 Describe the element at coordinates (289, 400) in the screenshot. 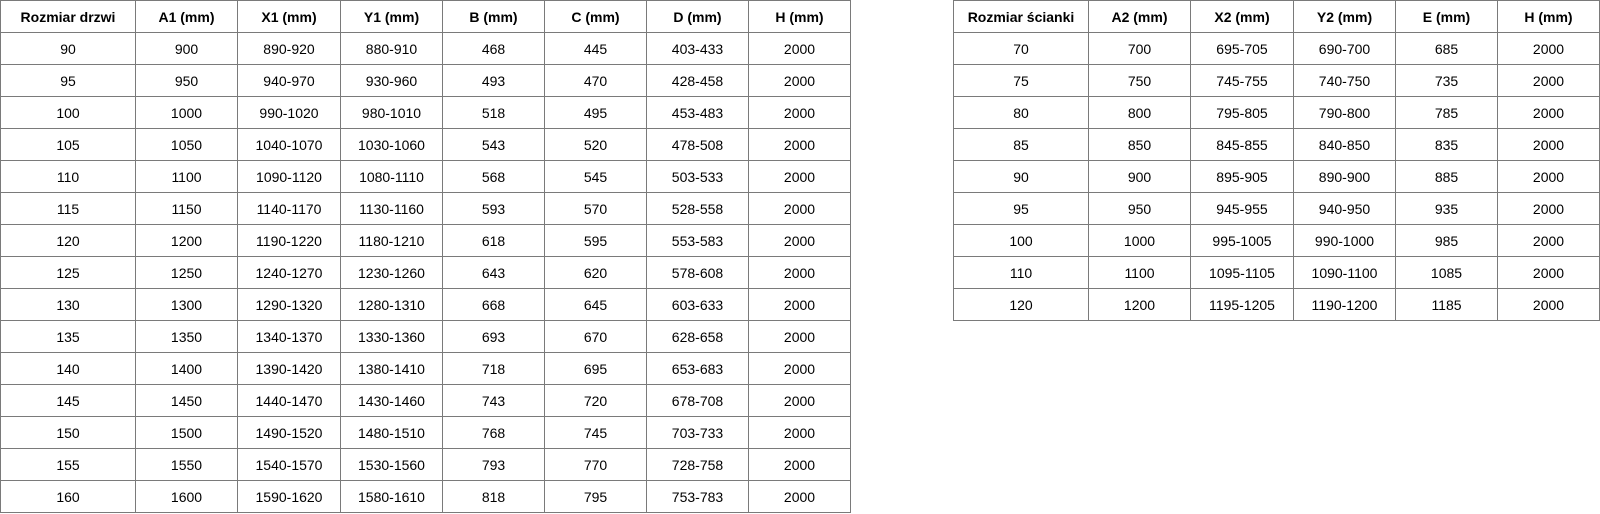

I see `table-cell: 1440-1470` at that location.